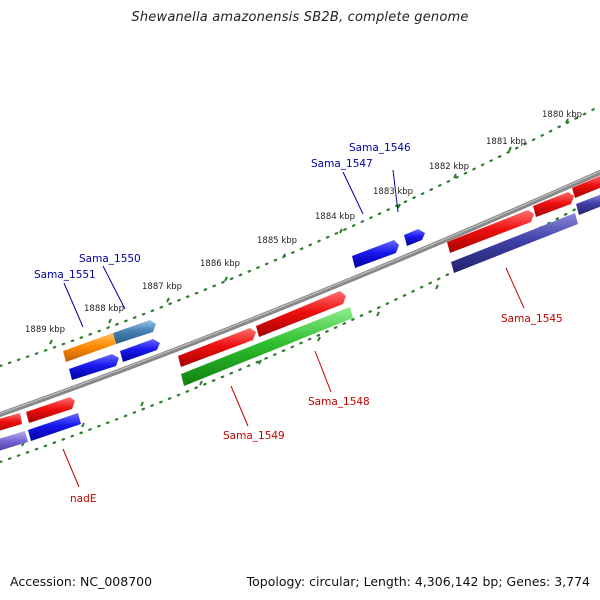  I want to click on kbp-label: 1883 kbp, so click(393, 192).